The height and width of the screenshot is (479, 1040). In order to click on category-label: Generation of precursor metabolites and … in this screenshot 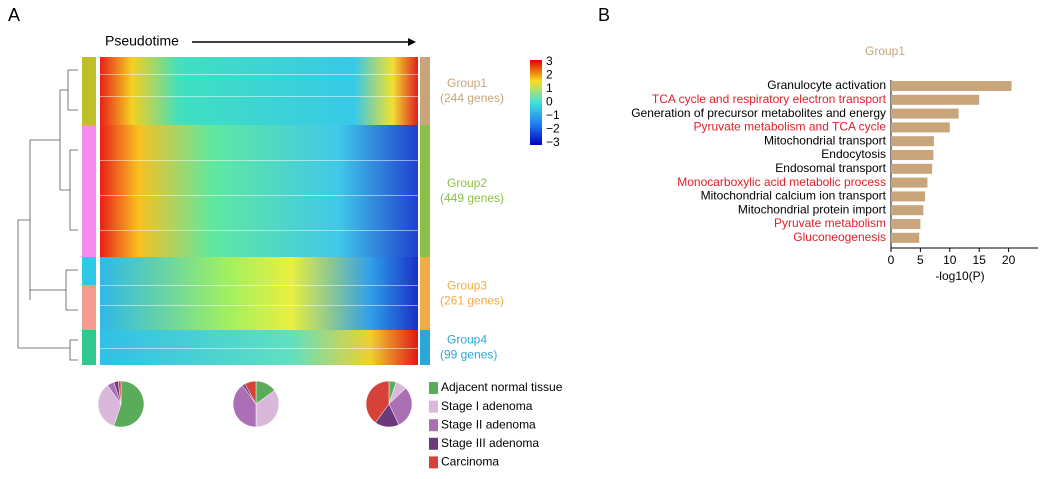, I will do `click(758, 113)`.